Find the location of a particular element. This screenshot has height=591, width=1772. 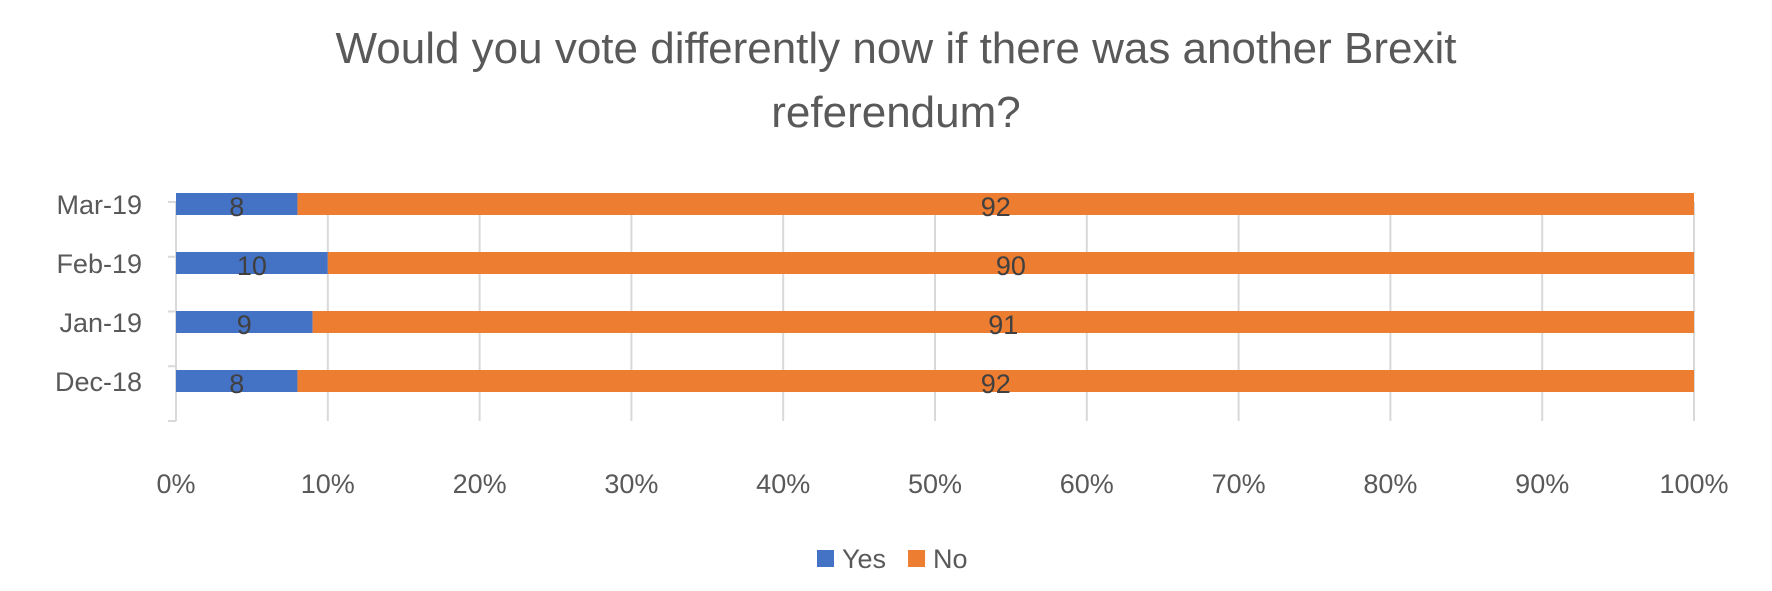

legend-swatch-no is located at coordinates (917, 558).